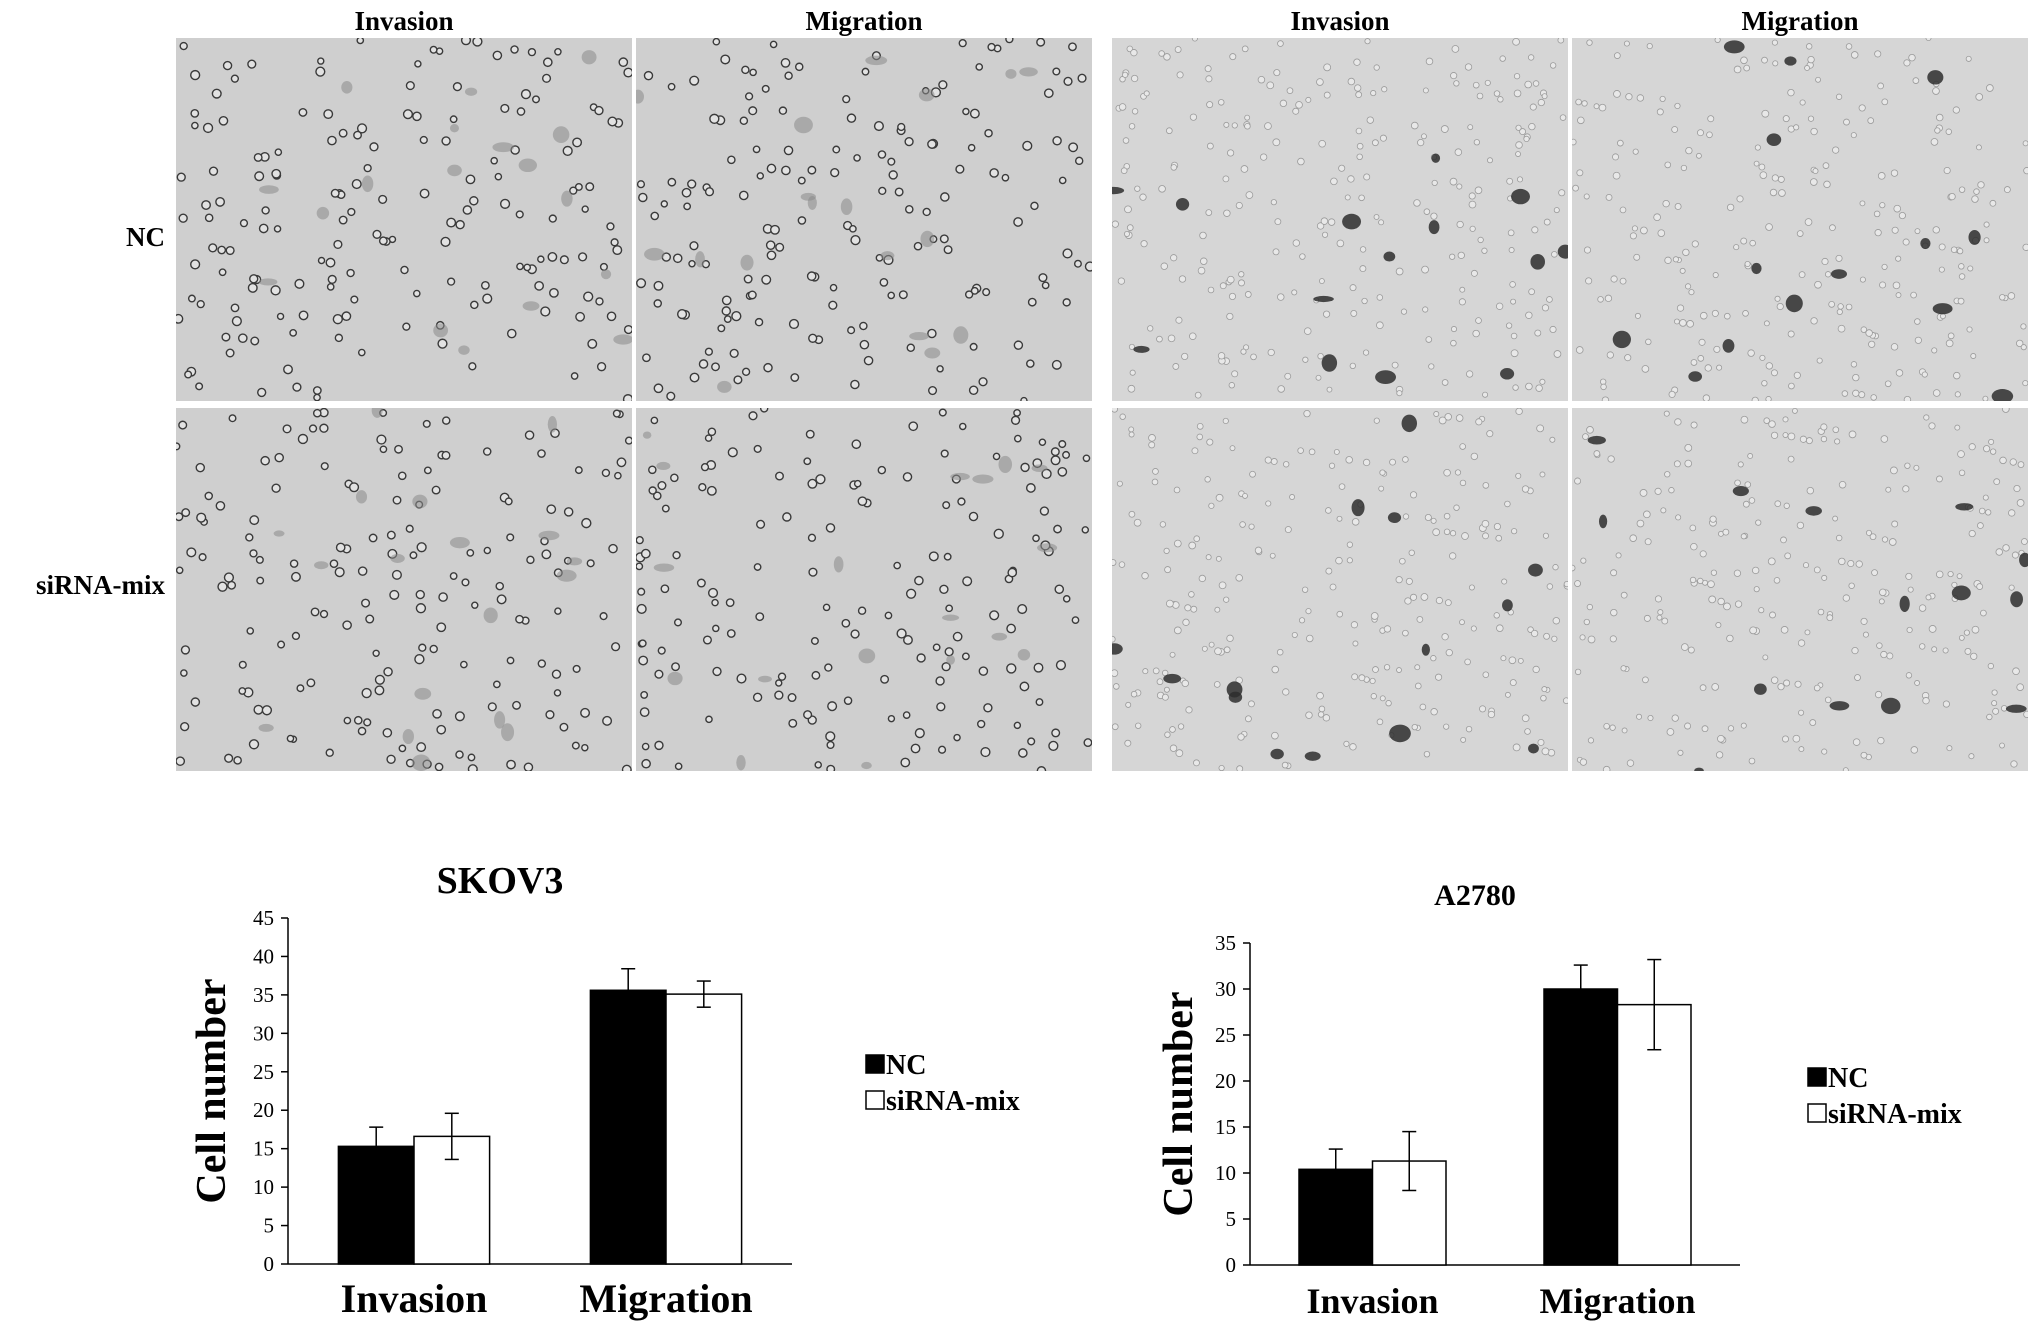 The image size is (2031, 1325). Describe the element at coordinates (1475, 895) in the screenshot. I see `chart-title: A2780` at that location.